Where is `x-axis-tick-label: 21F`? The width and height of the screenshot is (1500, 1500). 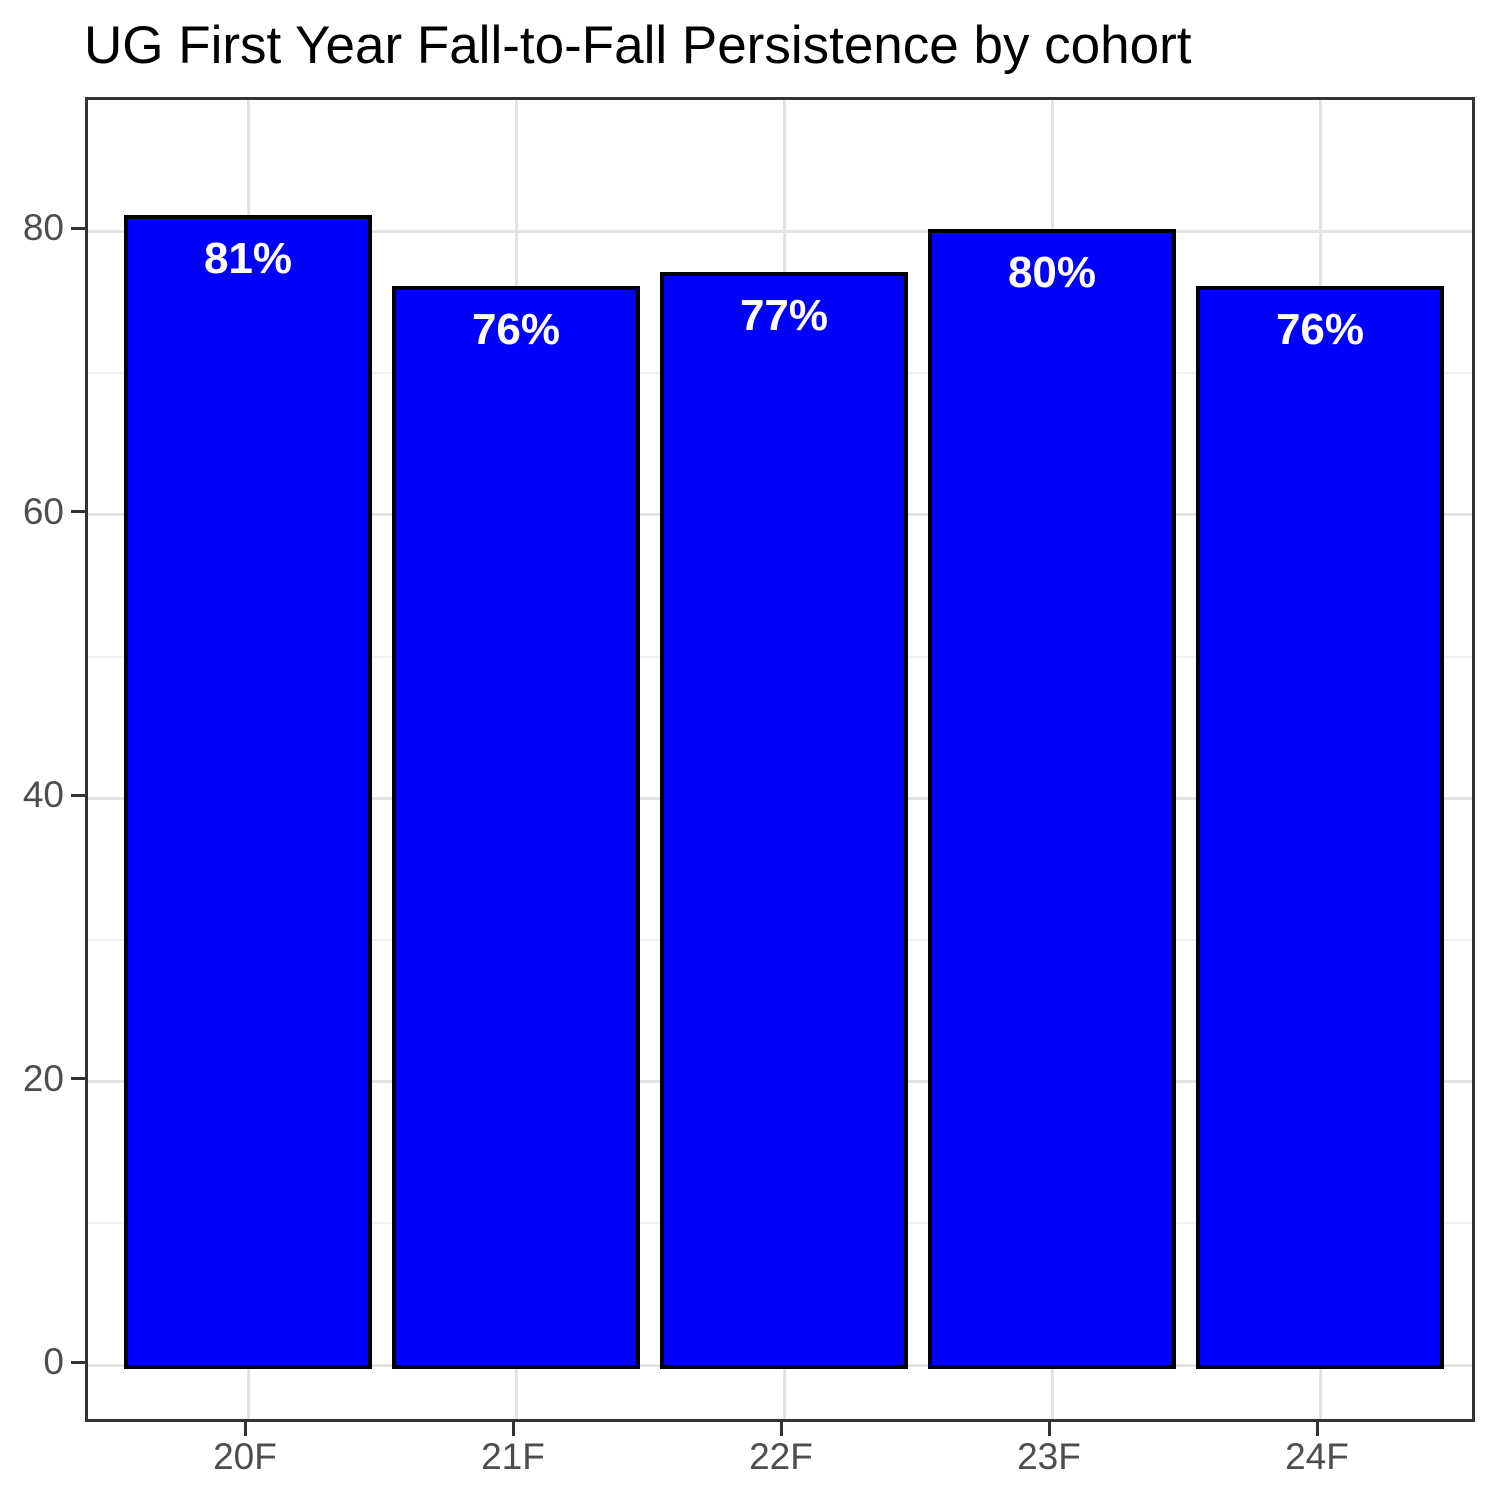 x-axis-tick-label: 21F is located at coordinates (513, 1456).